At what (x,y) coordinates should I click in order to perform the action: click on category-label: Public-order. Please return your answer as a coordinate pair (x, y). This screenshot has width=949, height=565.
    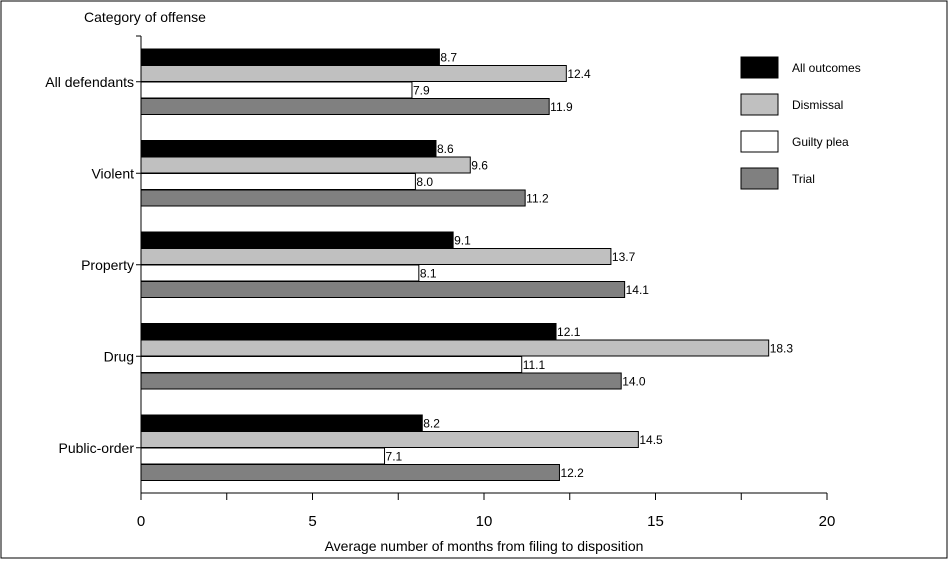
    Looking at the image, I should click on (97, 448).